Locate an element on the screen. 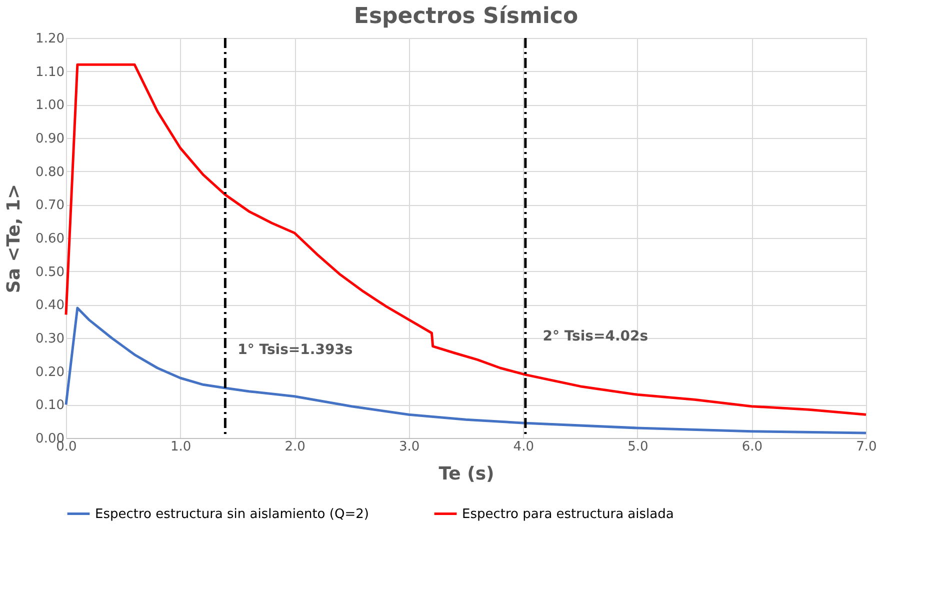  y-tick-label: 0.30 is located at coordinates (50, 339).